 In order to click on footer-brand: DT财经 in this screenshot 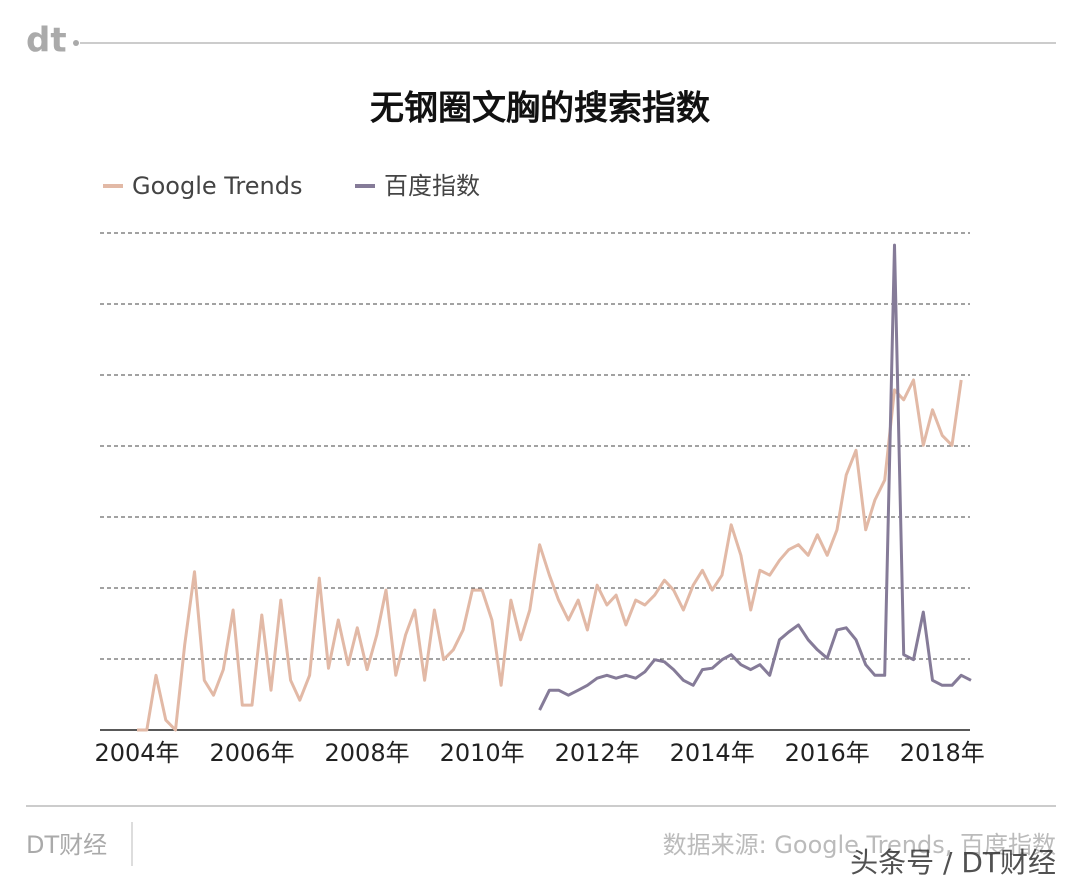, I will do `click(66, 845)`.